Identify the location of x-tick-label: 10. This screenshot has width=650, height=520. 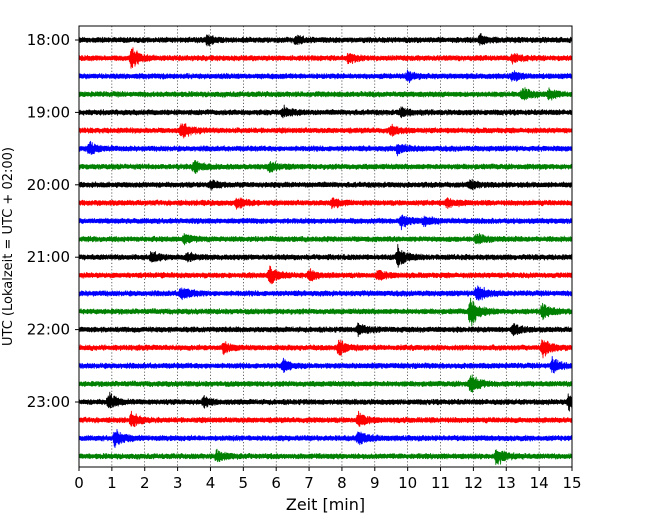
(407, 483).